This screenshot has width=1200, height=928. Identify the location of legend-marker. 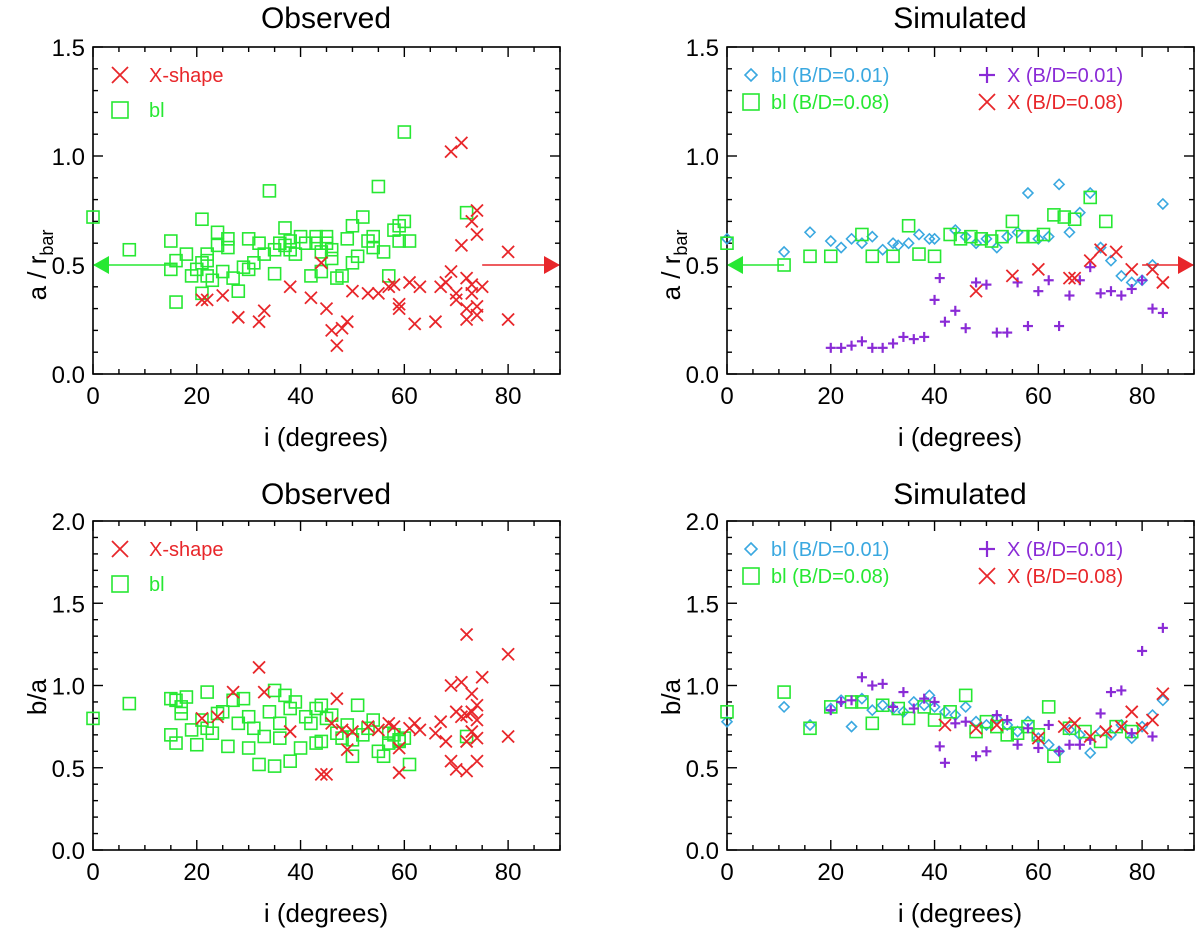
(987, 75).